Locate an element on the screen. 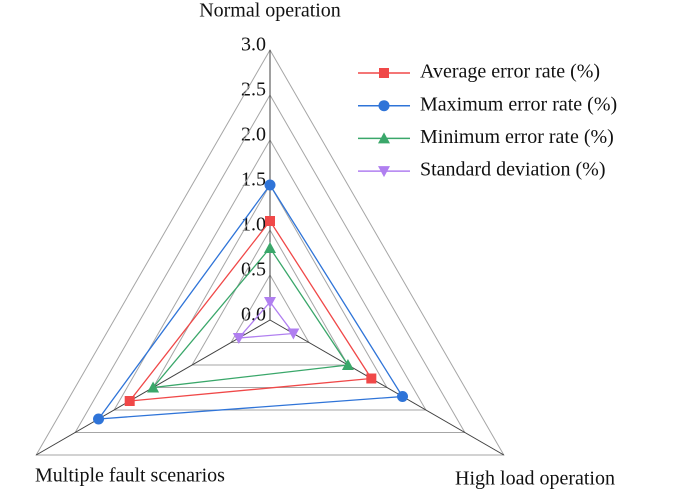 This screenshot has height=493, width=685. axis-label: Normal operation is located at coordinates (270, 11).